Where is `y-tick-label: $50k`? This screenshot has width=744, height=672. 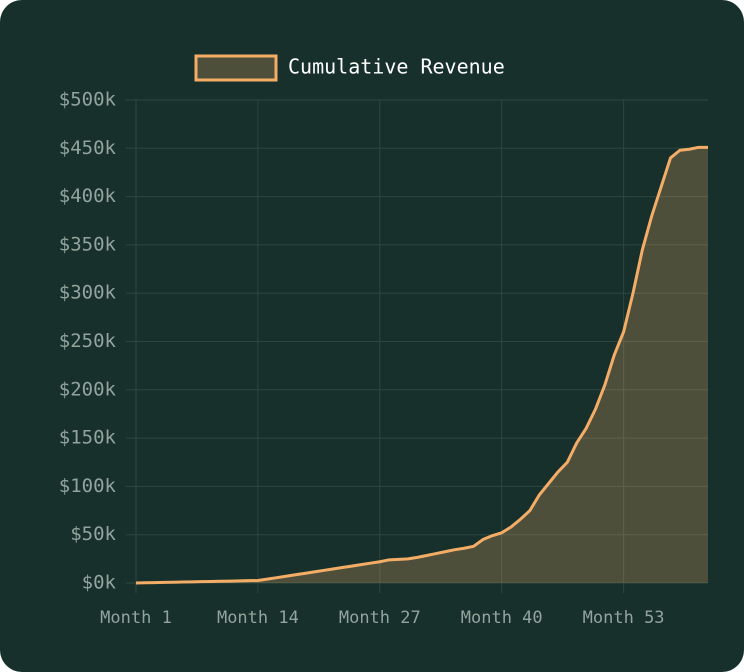 y-tick-label: $50k is located at coordinates (93, 534).